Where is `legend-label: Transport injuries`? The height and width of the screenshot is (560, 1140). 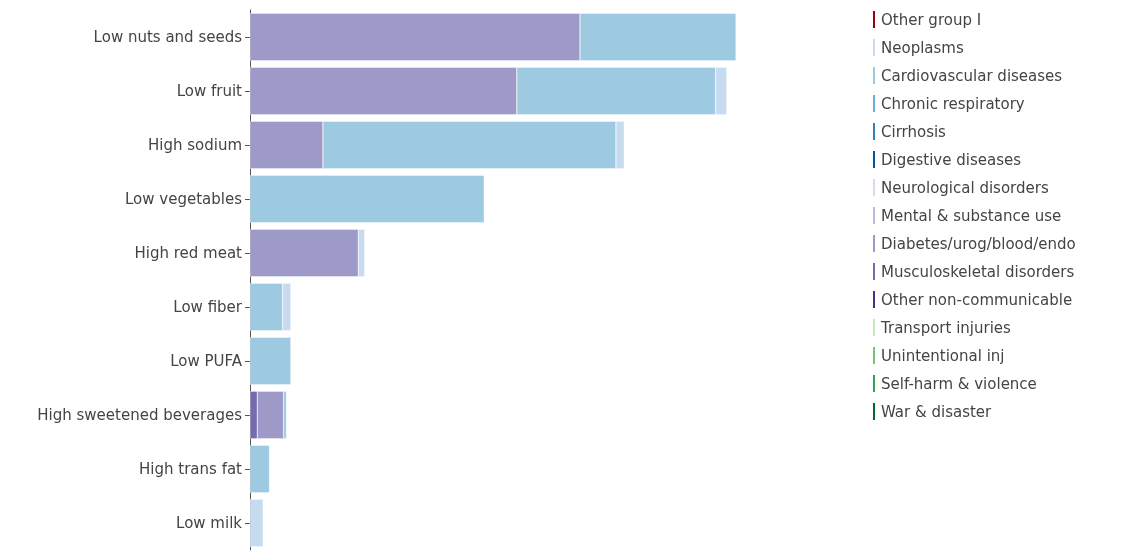 legend-label: Transport injuries is located at coordinates (946, 327).